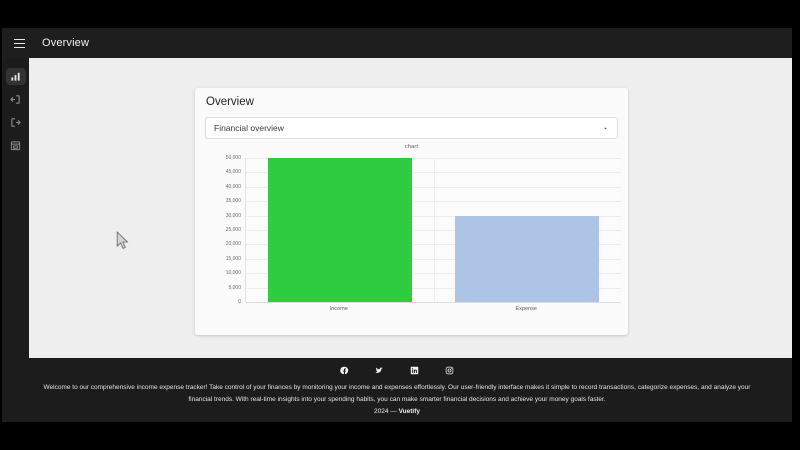  Describe the element at coordinates (233, 215) in the screenshot. I see `chart-y-tick-label: 30,000` at that location.